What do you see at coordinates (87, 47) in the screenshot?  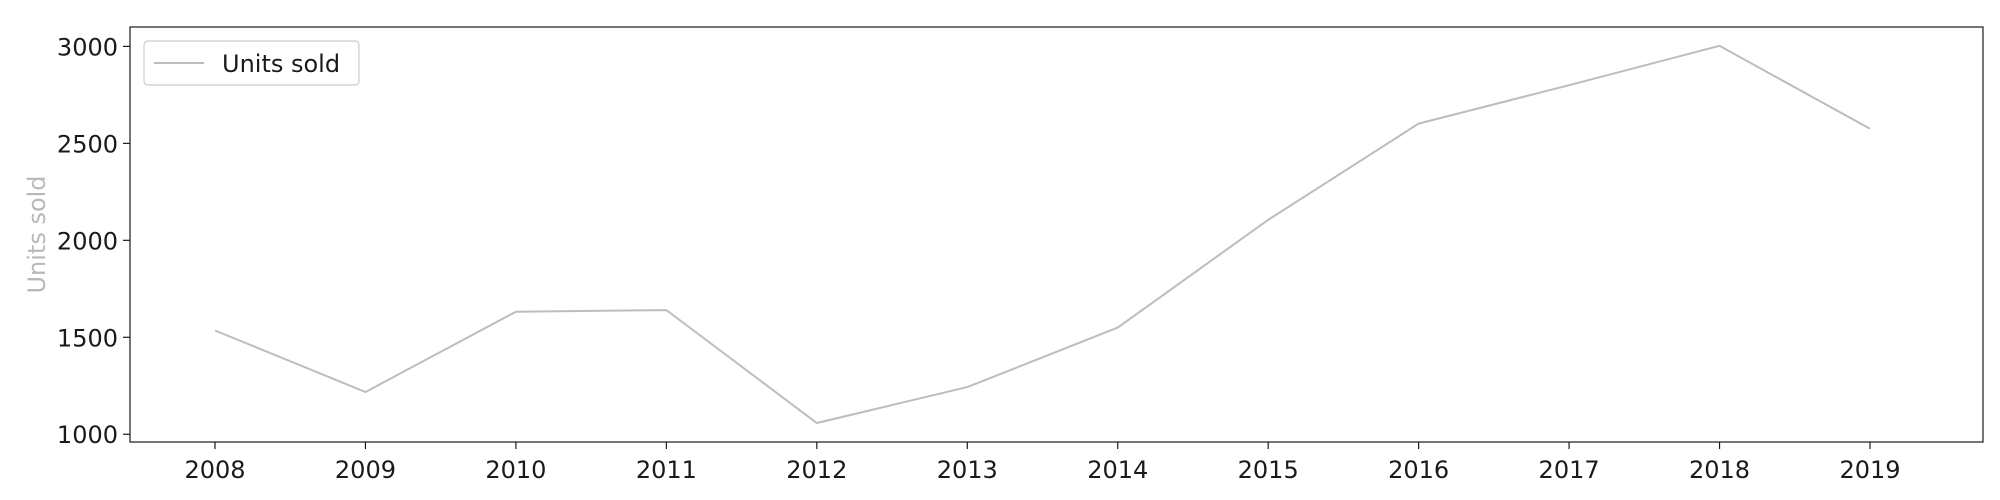 I see `y-tick-label: 3000` at bounding box center [87, 47].